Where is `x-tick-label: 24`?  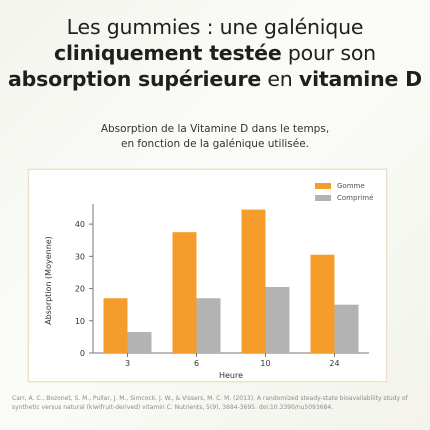
x-tick-label: 24 is located at coordinates (334, 363).